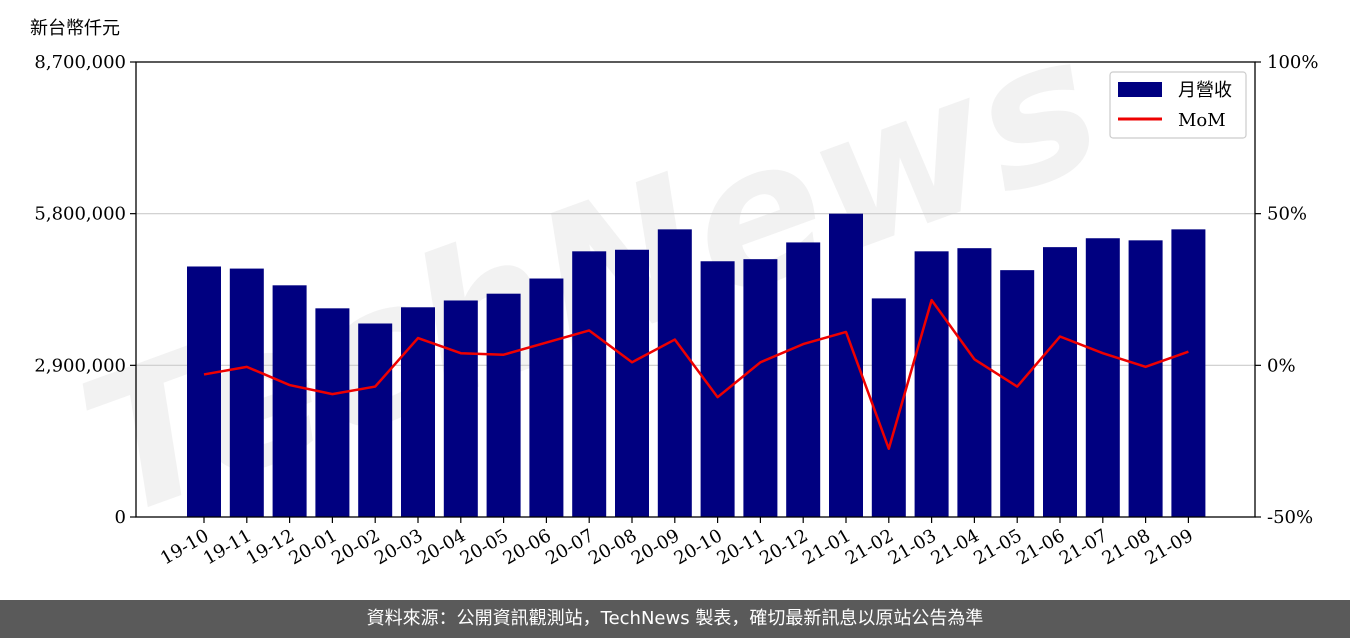  I want to click on x-axis-tick-label: 21-02, so click(869, 547).